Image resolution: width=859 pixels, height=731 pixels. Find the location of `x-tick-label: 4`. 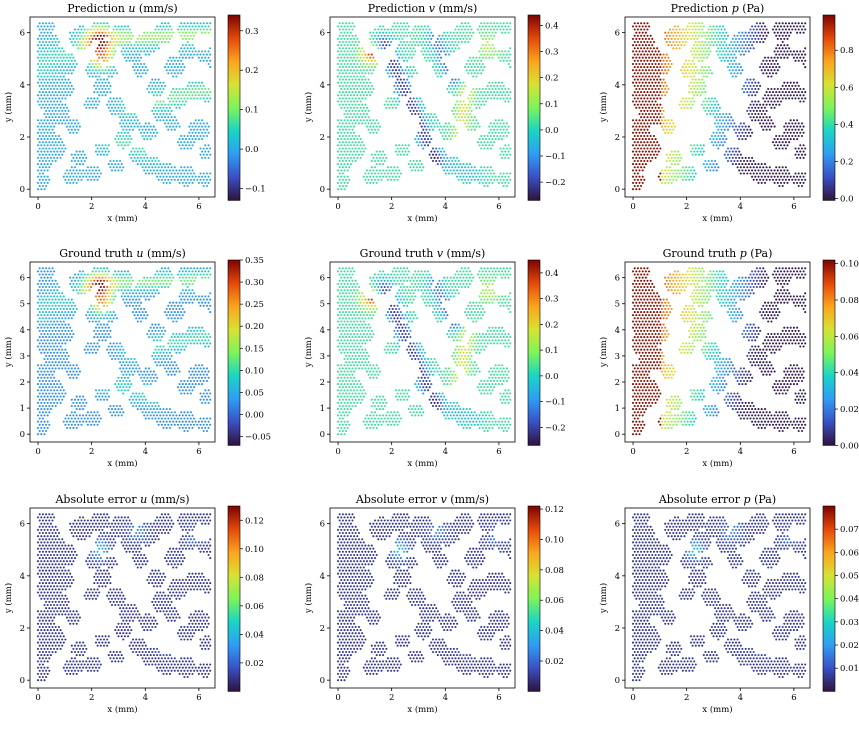

x-tick-label: 4 is located at coordinates (740, 207).